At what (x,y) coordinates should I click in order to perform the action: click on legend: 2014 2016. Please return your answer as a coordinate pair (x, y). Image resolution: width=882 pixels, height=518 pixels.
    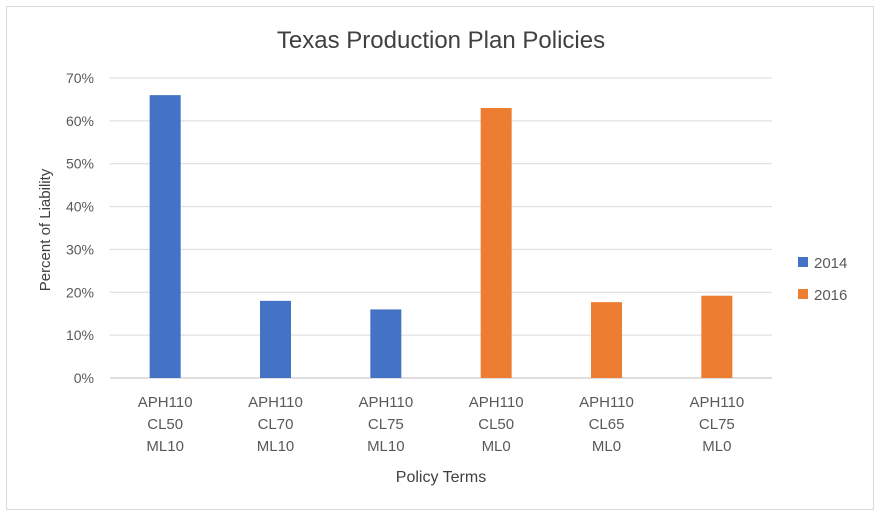
    Looking at the image, I should click on (822, 279).